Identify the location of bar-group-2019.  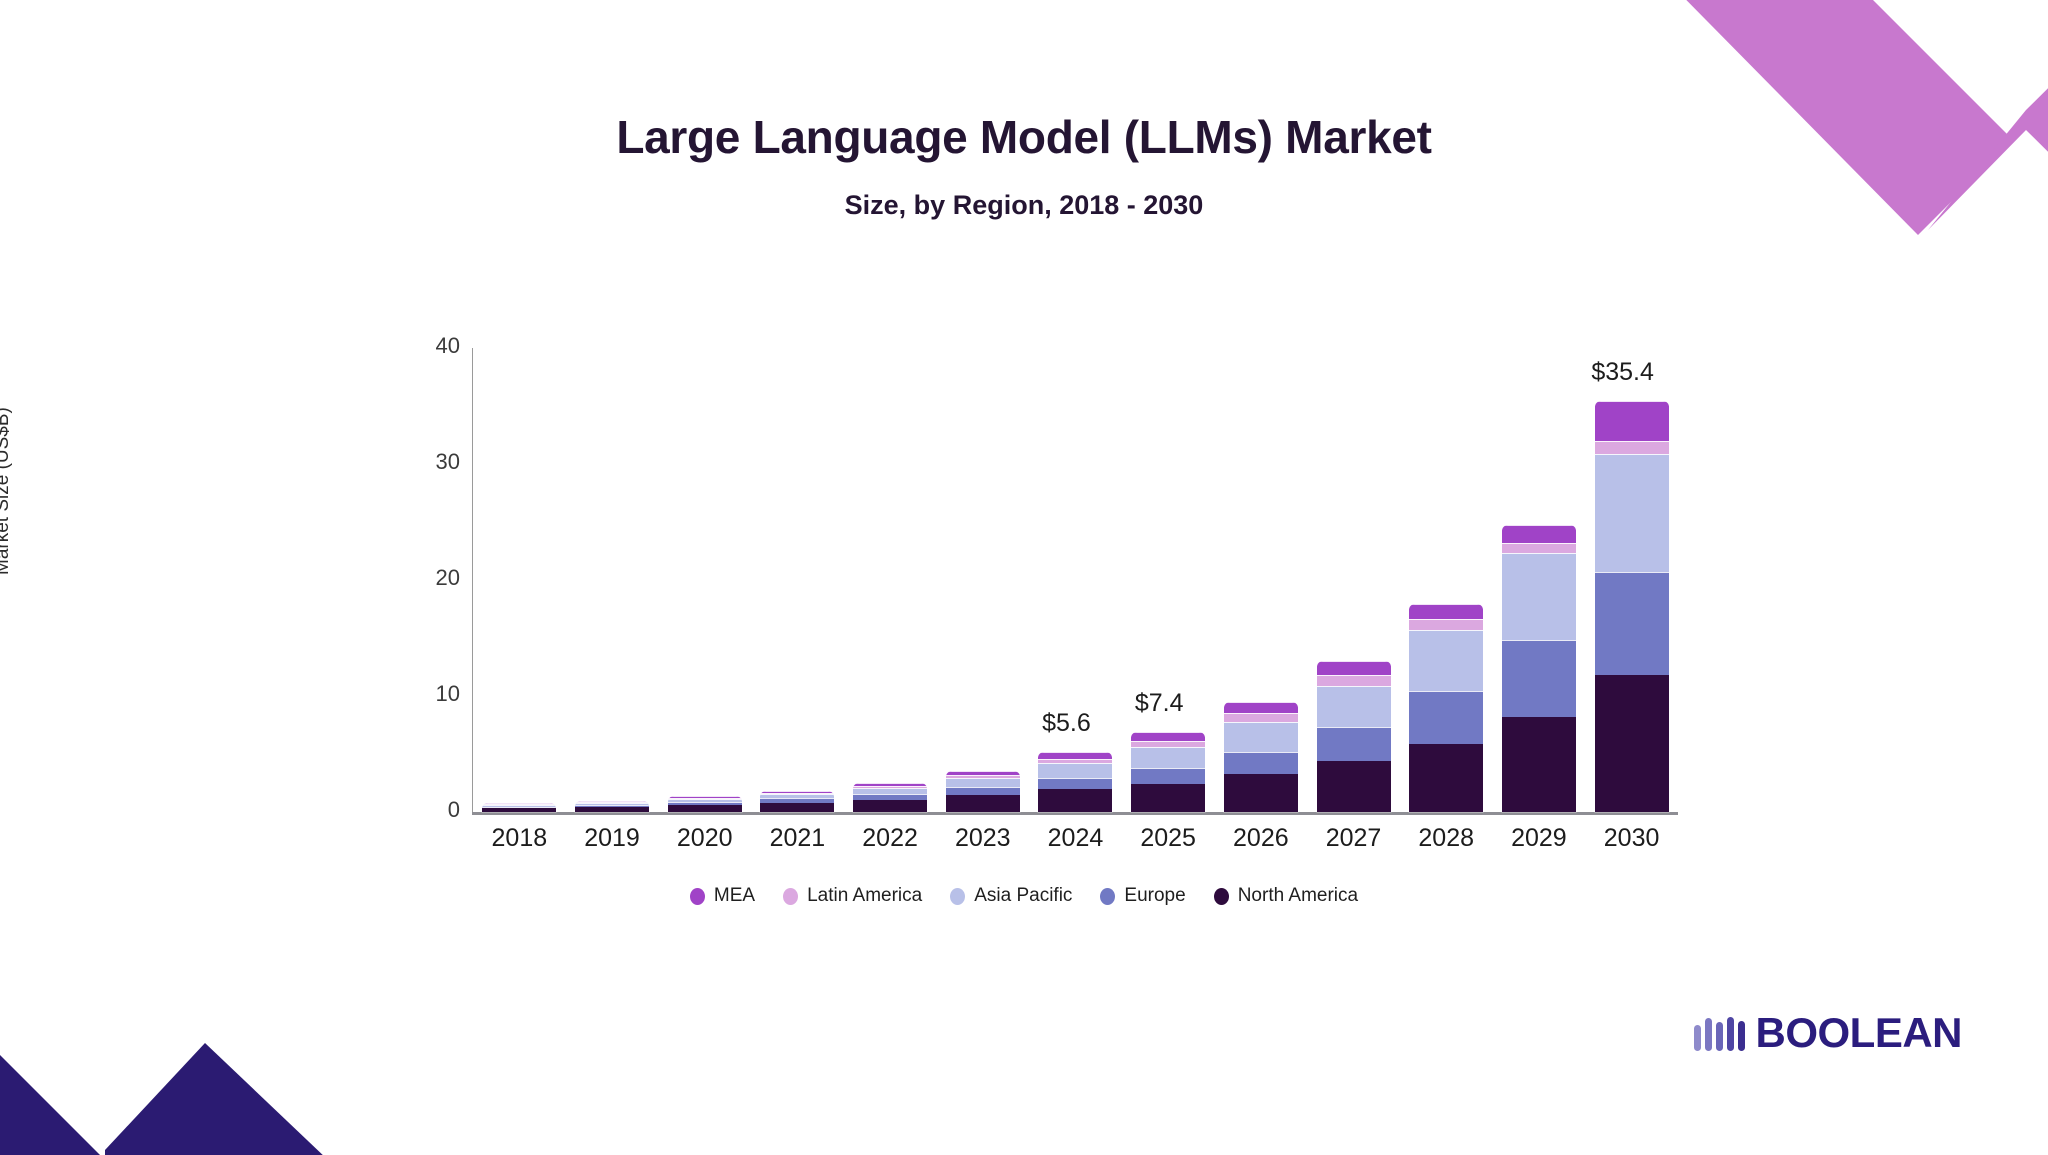
(612, 580).